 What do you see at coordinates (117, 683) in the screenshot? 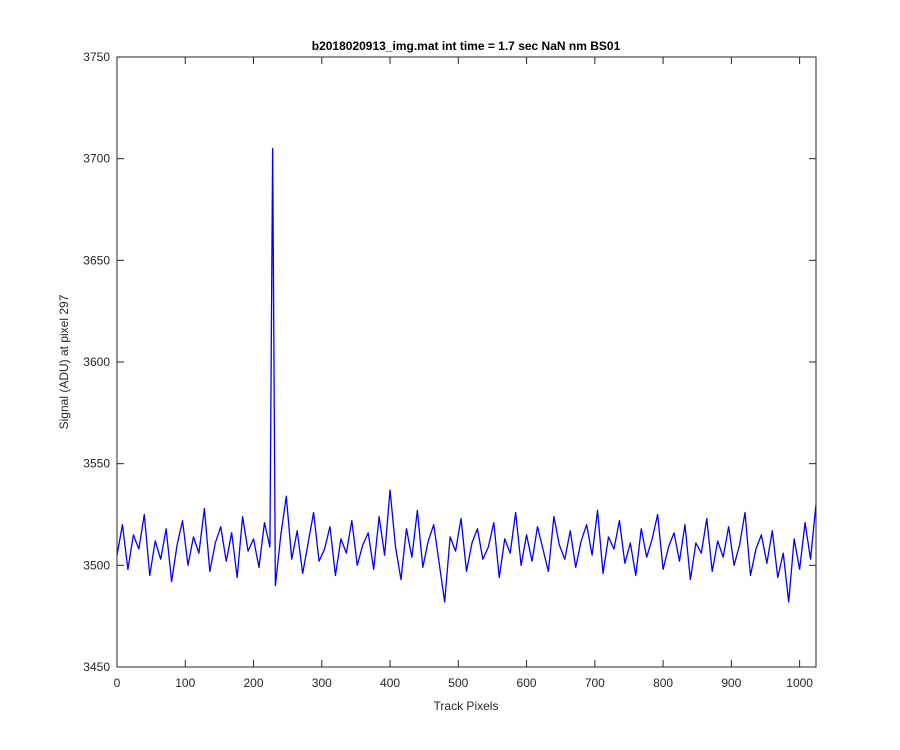
I see `x-tick-label: 0` at bounding box center [117, 683].